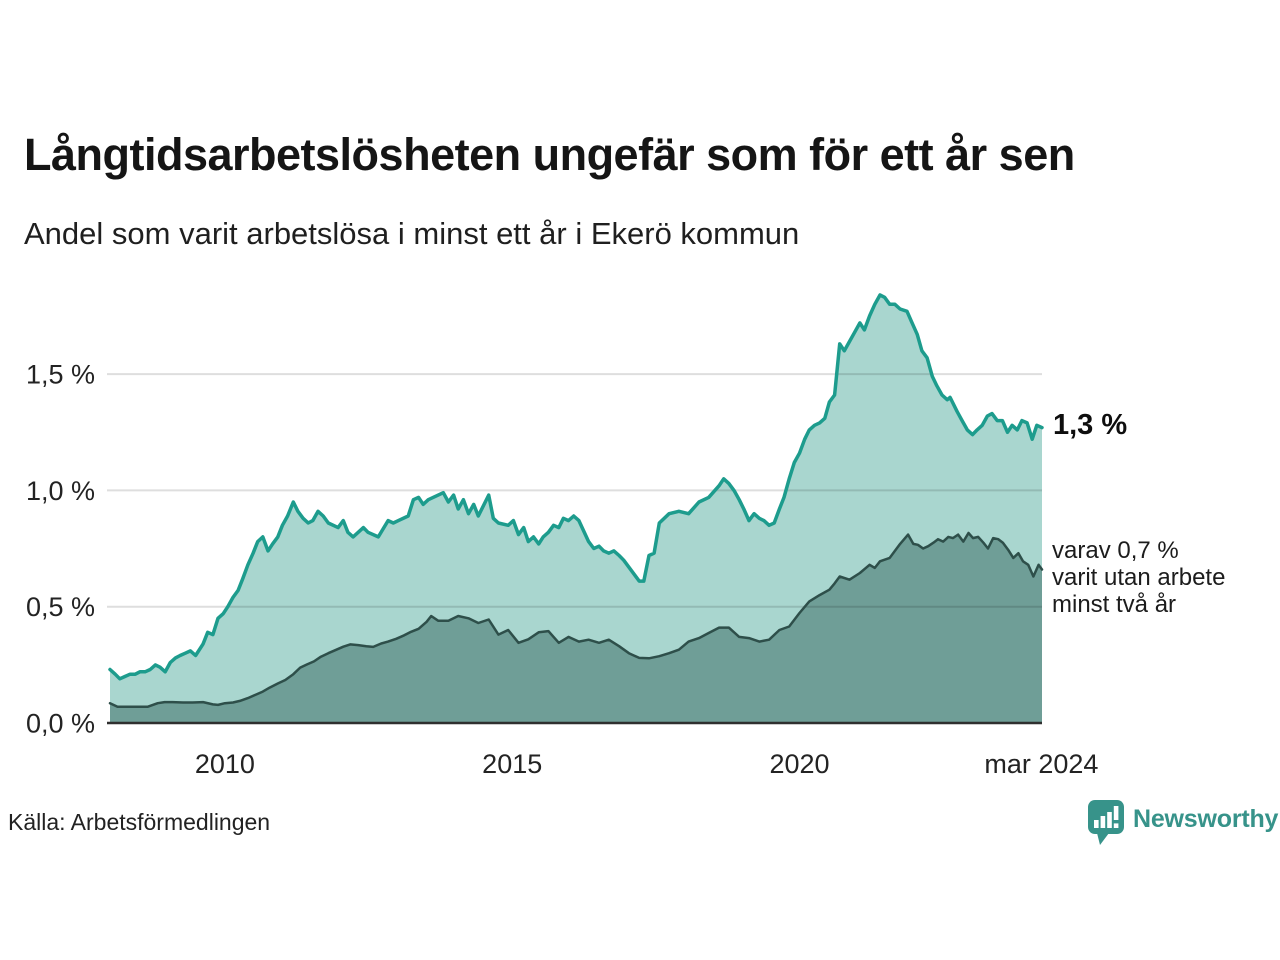 The height and width of the screenshot is (960, 1280). I want to click on annotation-latest-total: 1,3 %, so click(1090, 425).